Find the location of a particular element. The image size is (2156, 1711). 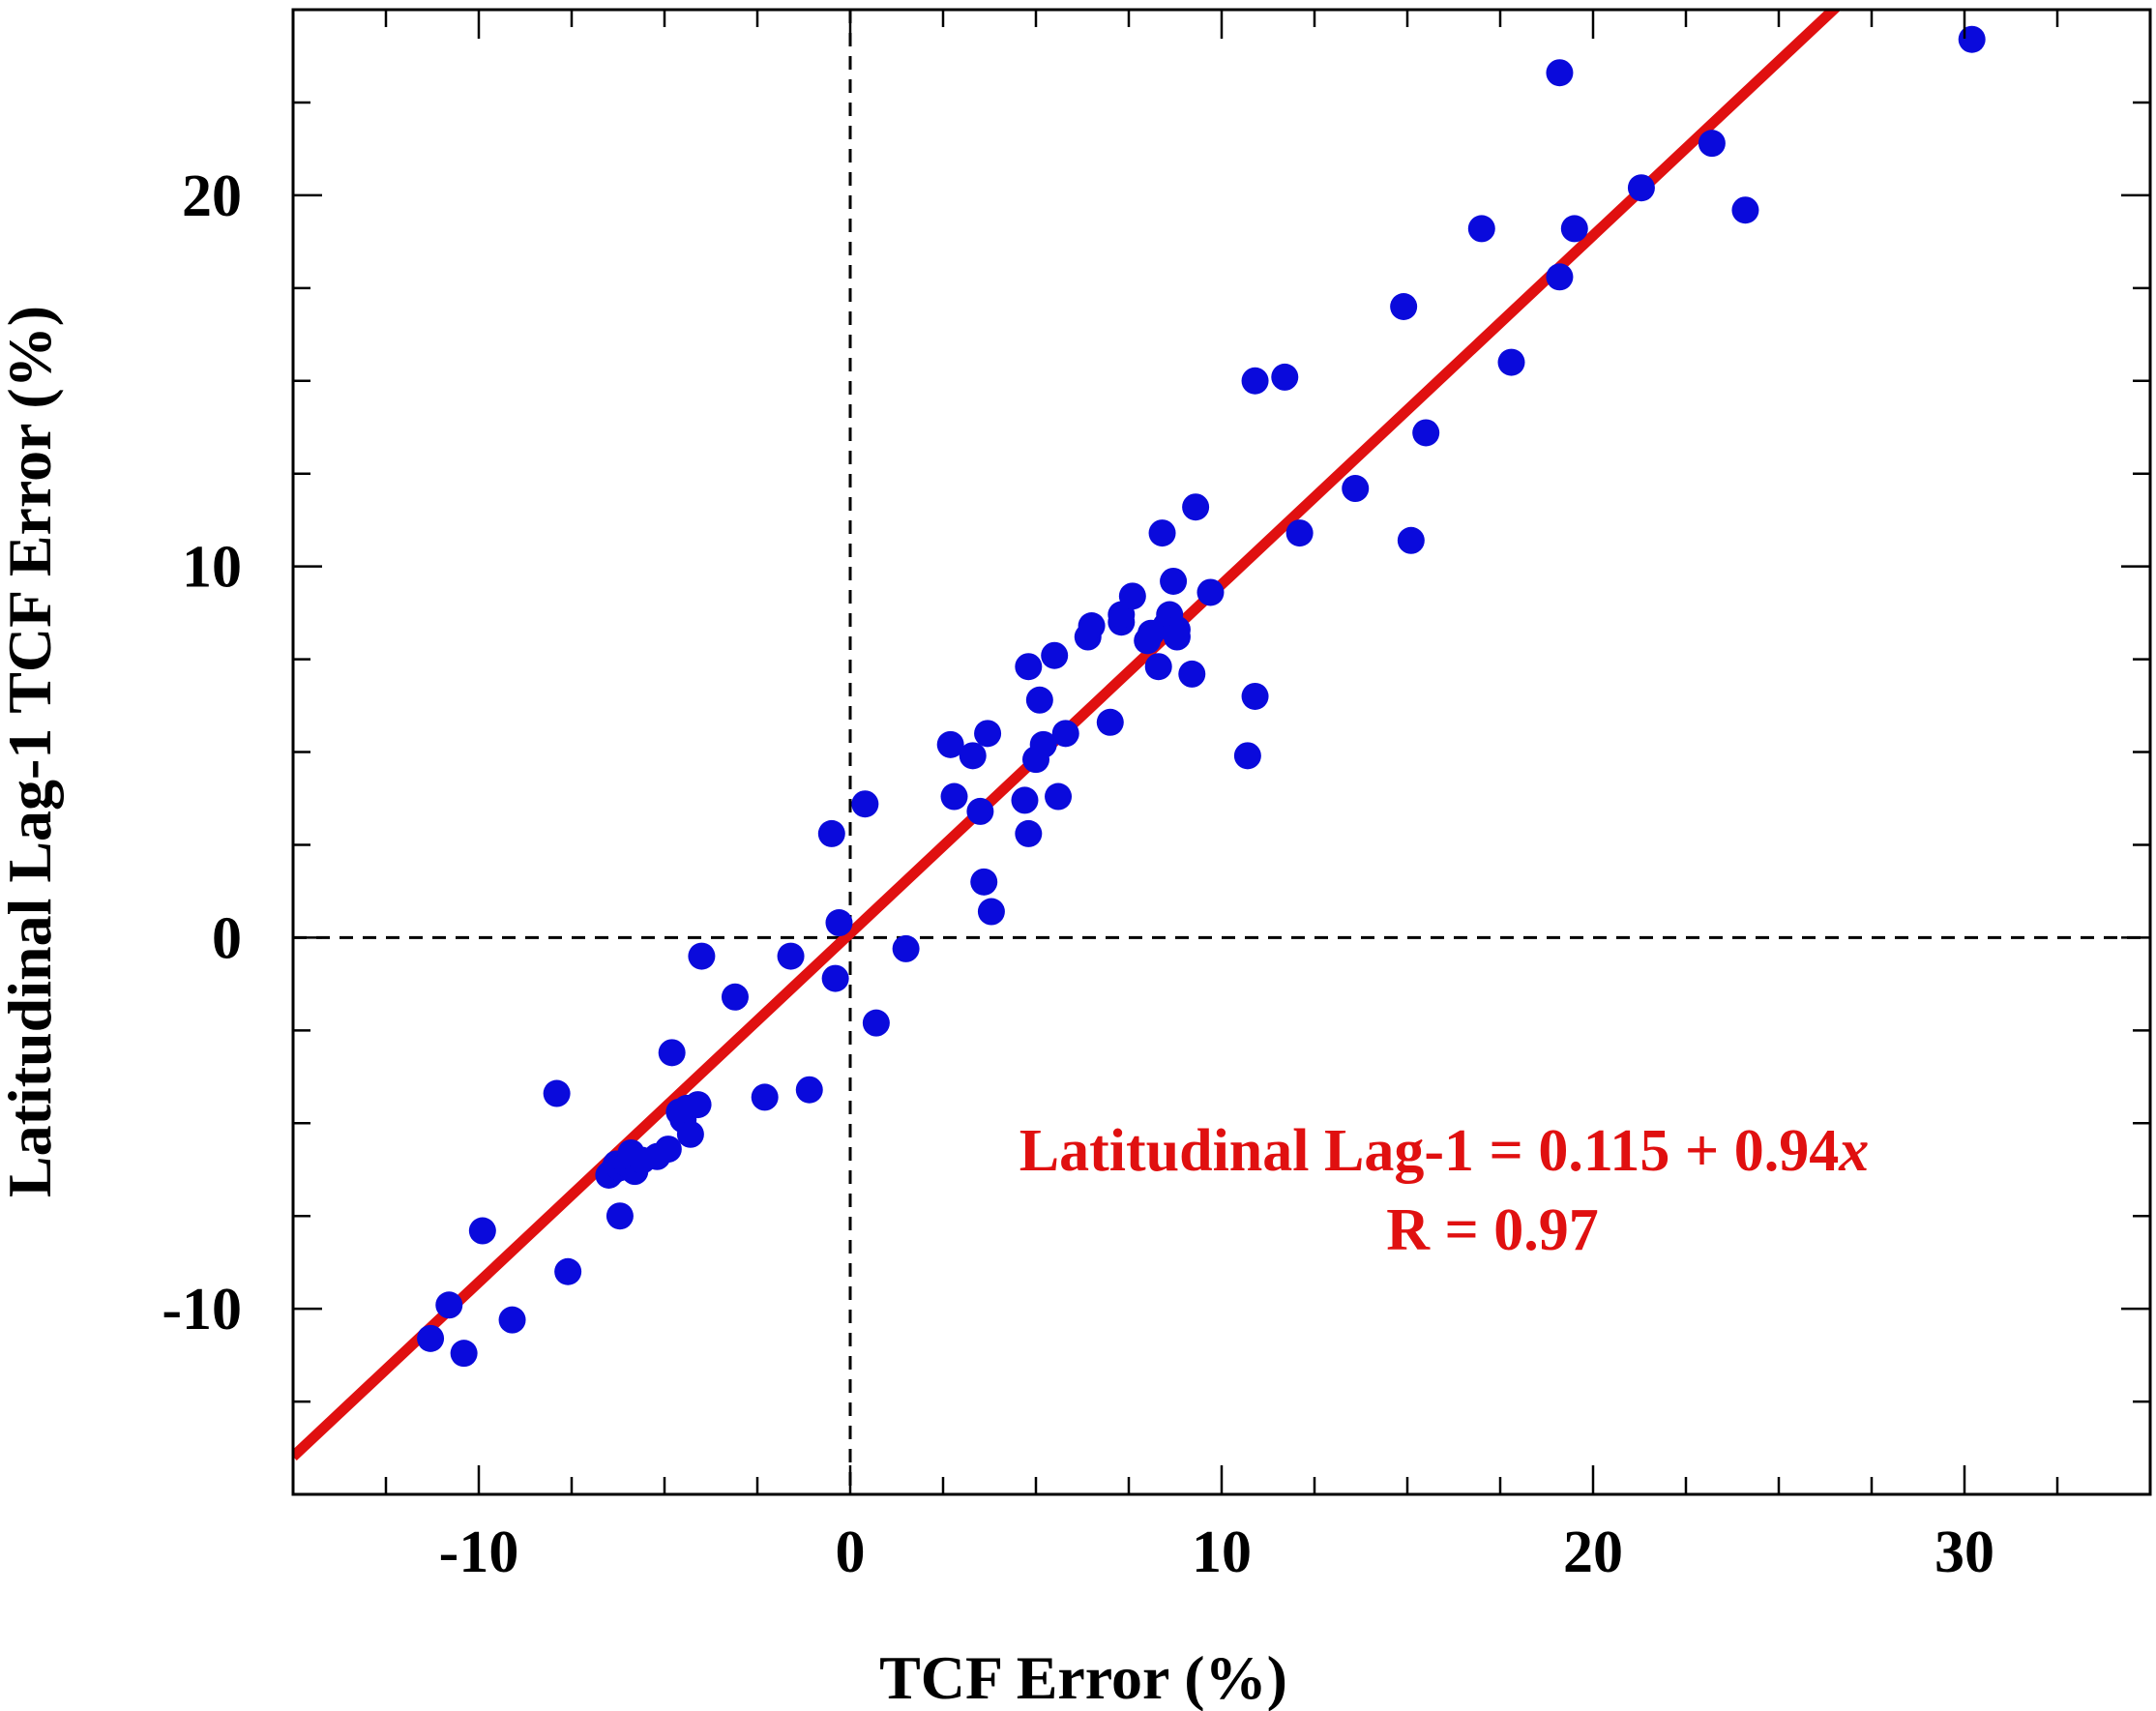

x-tick-label: 20 is located at coordinates (1593, 1552).